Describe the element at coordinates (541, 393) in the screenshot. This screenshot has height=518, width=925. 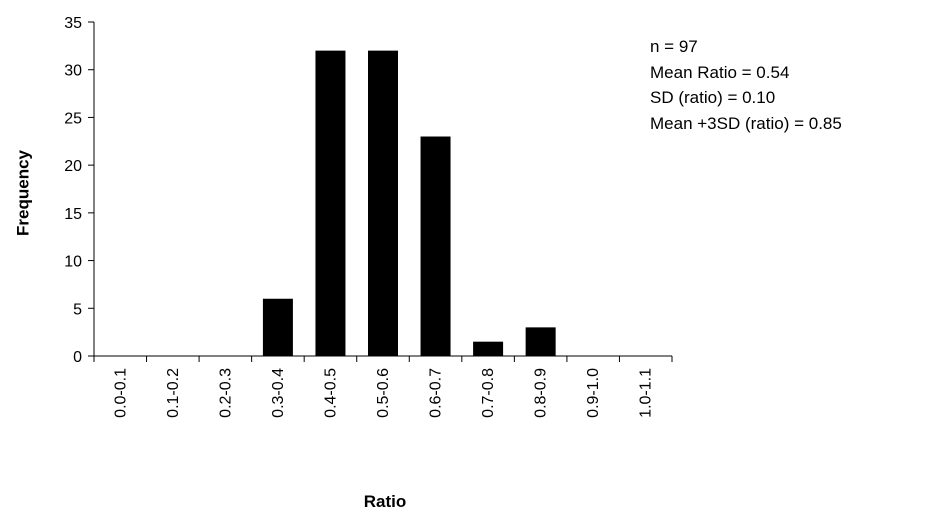
I see `x-tick-label: 0.8-0.9` at that location.